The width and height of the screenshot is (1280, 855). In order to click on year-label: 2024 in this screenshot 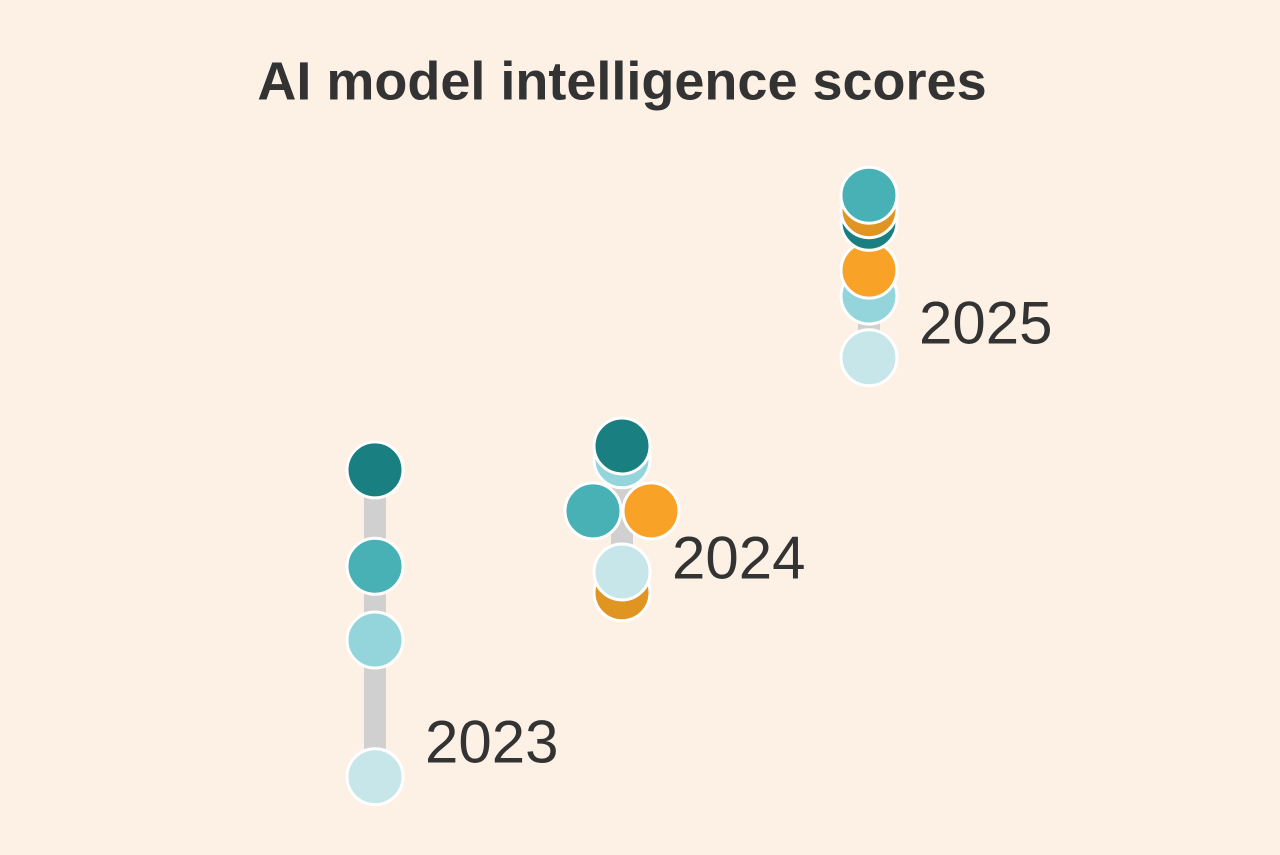, I will do `click(738, 558)`.